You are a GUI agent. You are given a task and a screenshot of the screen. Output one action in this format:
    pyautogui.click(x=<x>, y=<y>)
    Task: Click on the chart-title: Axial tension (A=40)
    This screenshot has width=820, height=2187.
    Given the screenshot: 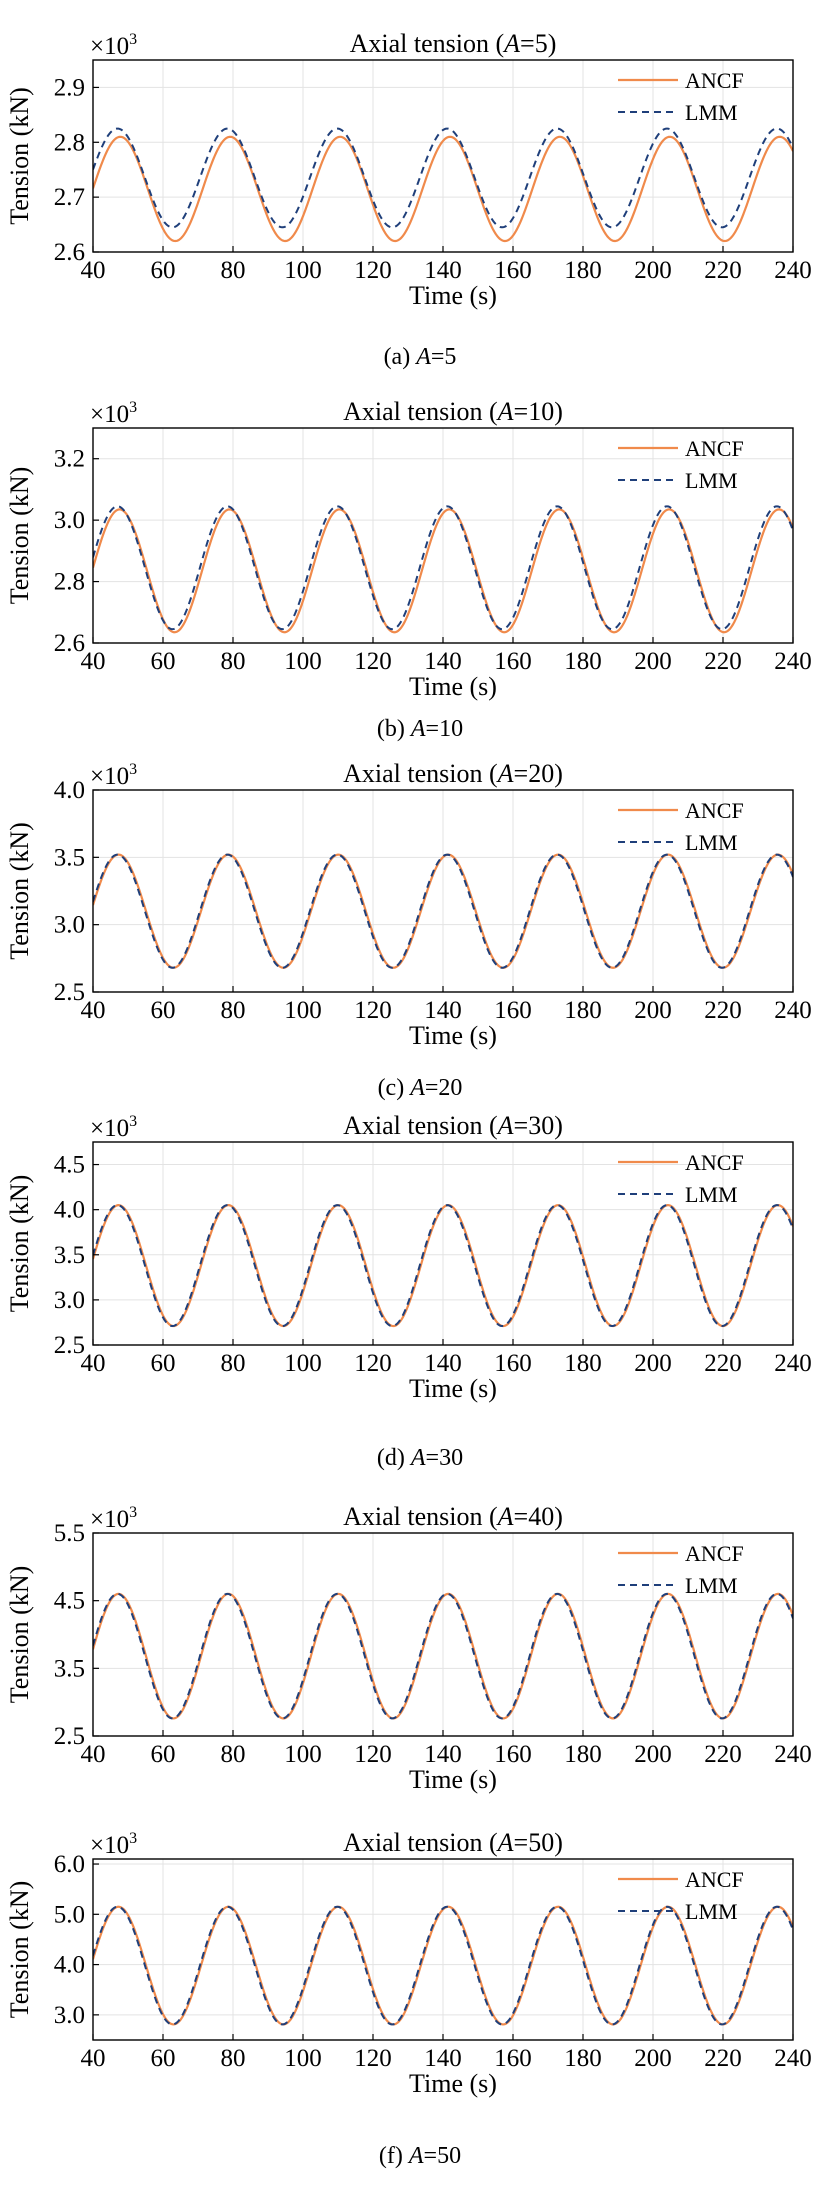 What is the action you would take?
    pyautogui.click(x=453, y=1516)
    